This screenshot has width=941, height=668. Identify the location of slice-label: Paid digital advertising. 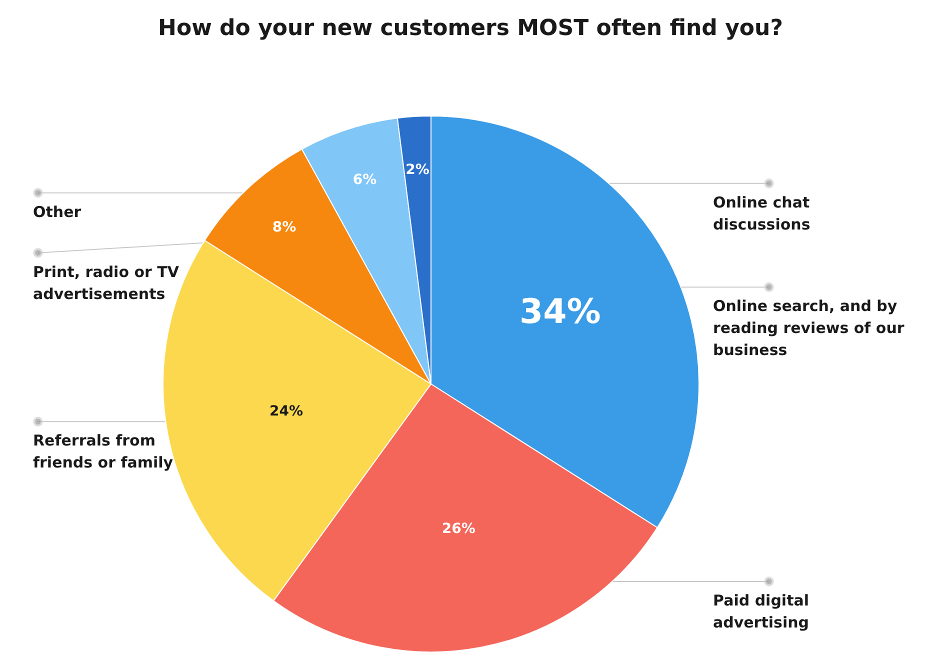
(761, 611).